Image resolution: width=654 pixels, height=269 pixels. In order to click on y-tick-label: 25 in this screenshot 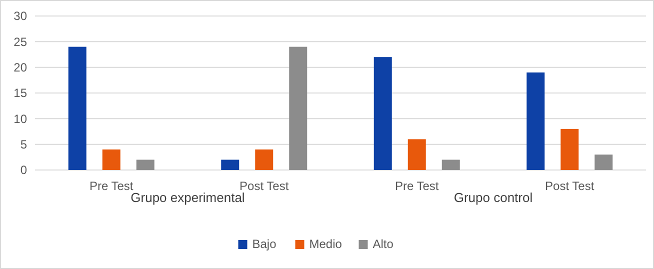, I will do `click(21, 41)`.